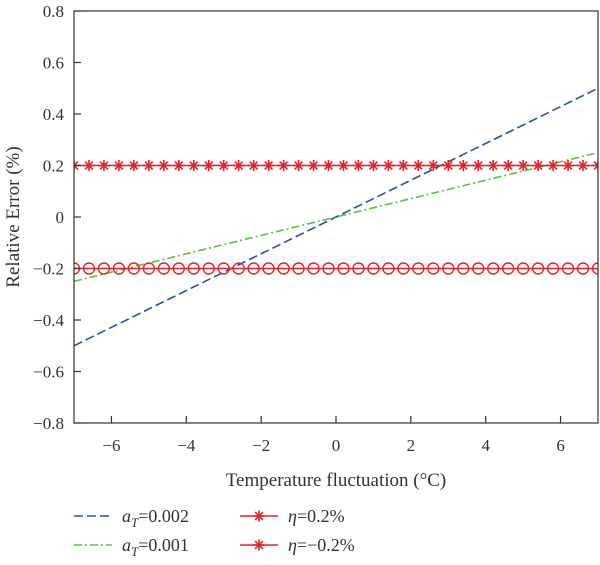 The height and width of the screenshot is (565, 600). What do you see at coordinates (48, 423) in the screenshot?
I see `y-tick-label: −0.8` at bounding box center [48, 423].